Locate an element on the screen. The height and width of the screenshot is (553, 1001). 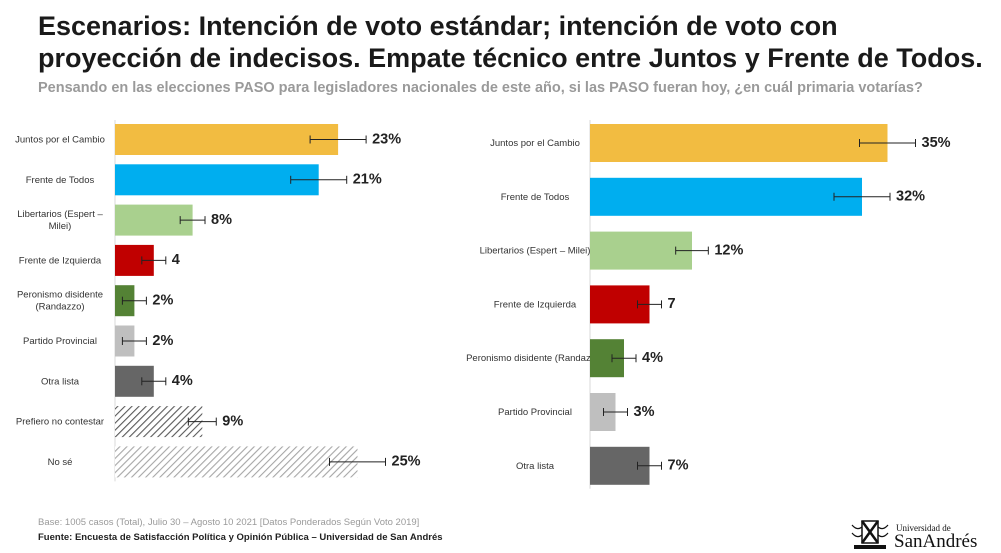
value-label: 25% is located at coordinates (406, 462).